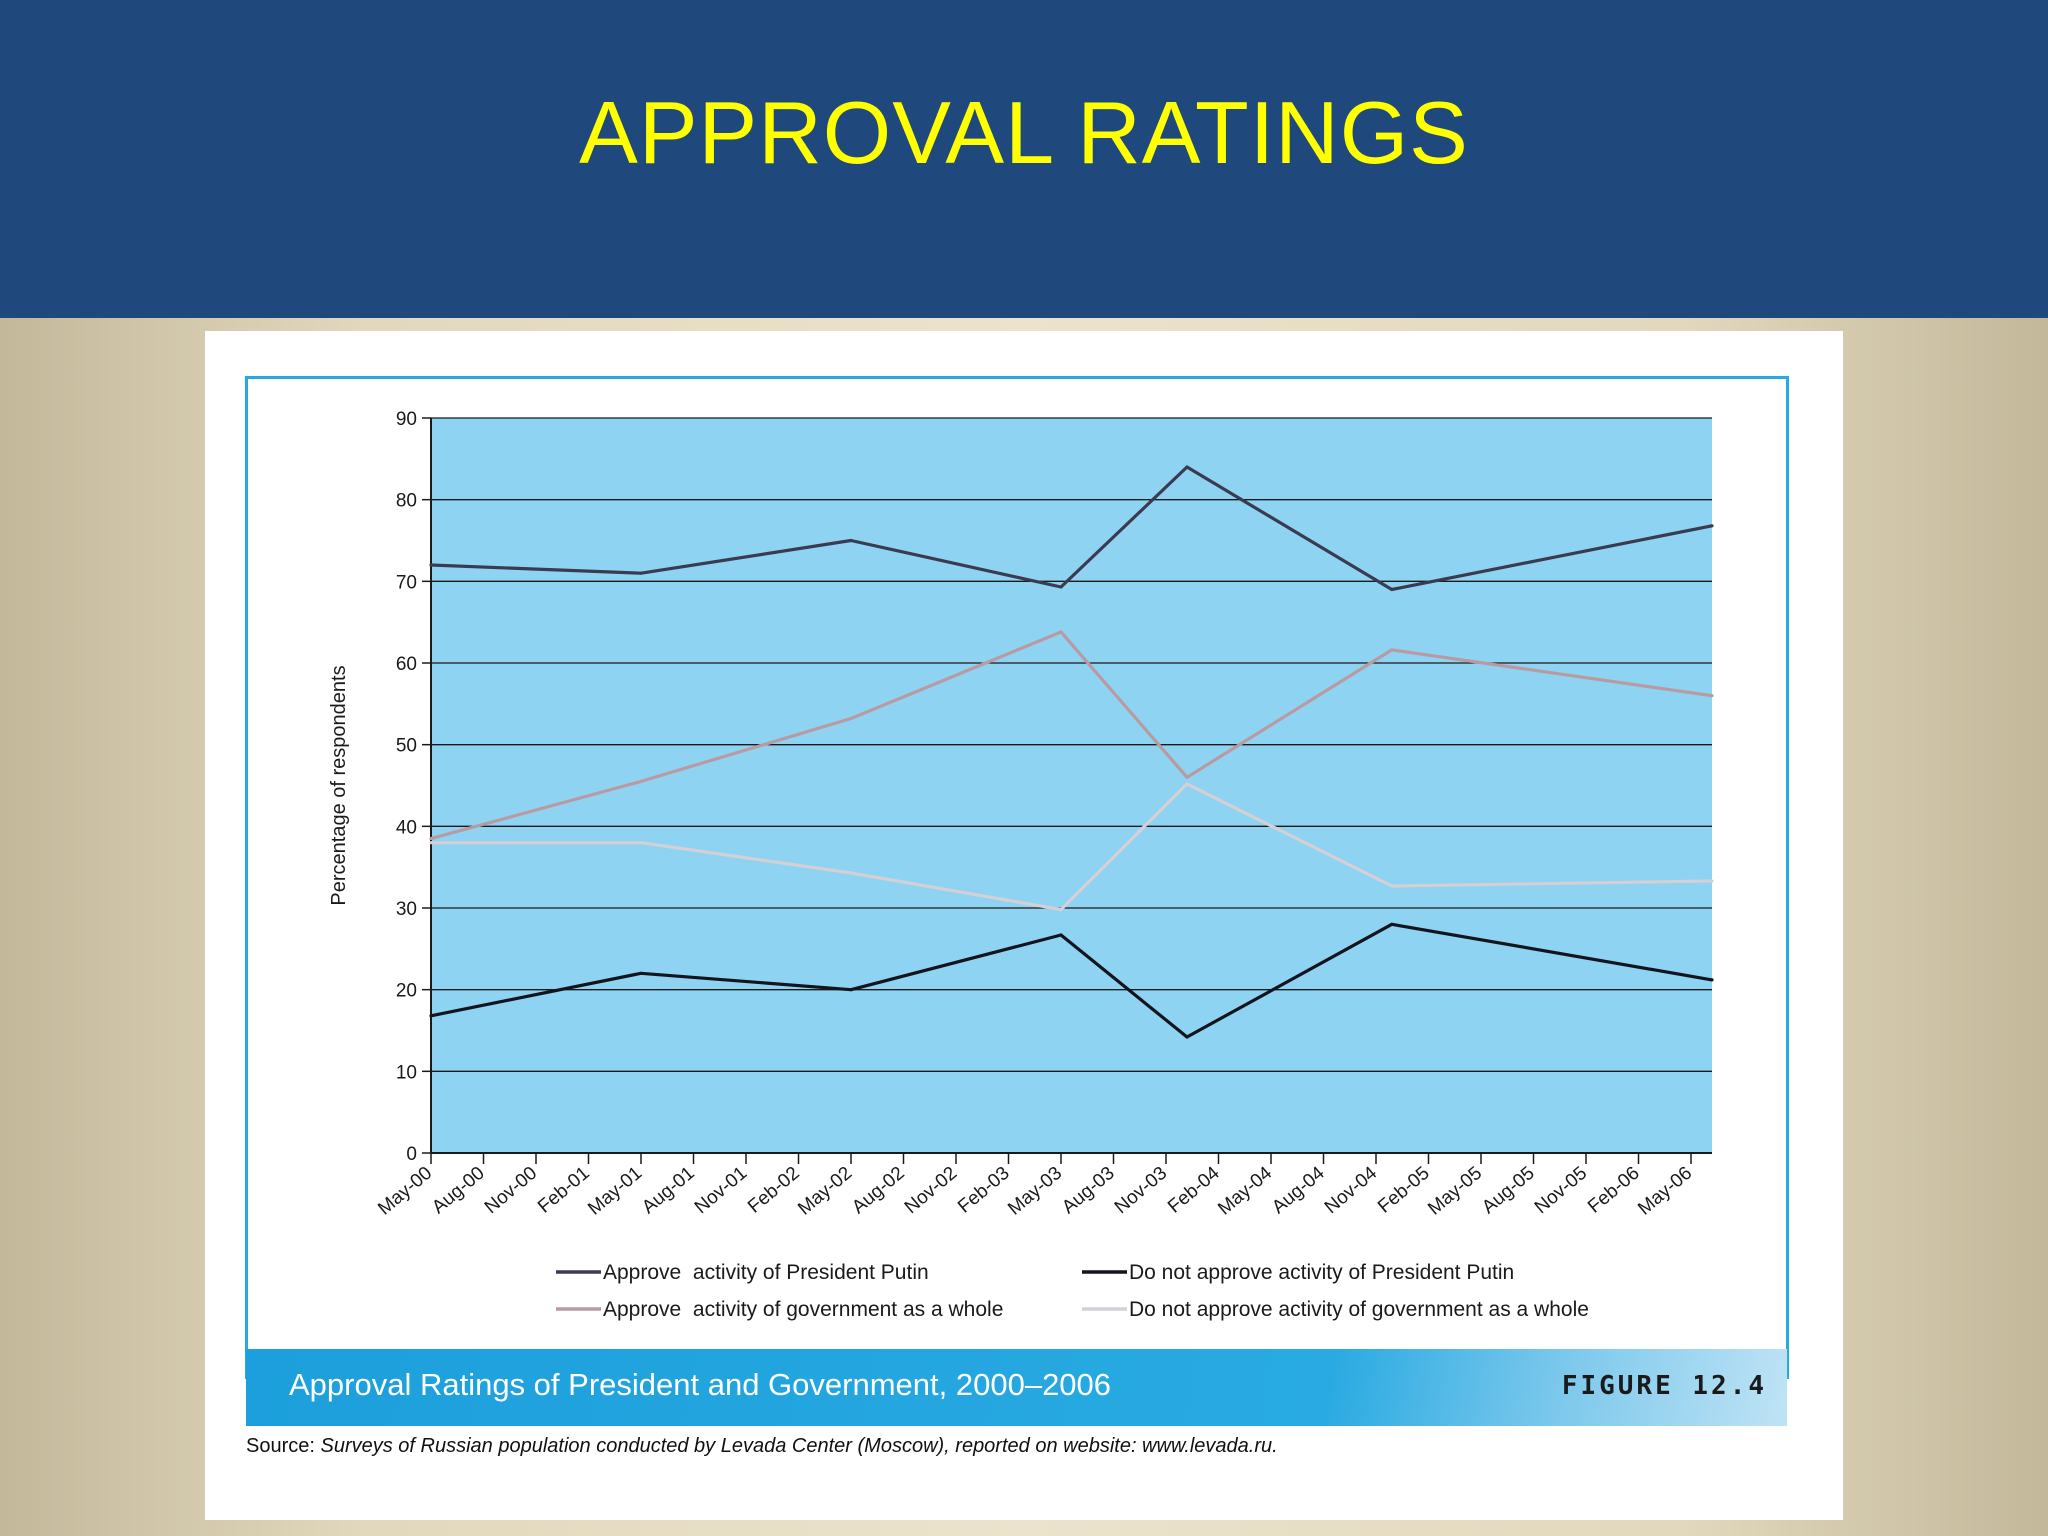  Describe the element at coordinates (405, 1191) in the screenshot. I see `x-tick-label-May-00: May-00` at that location.